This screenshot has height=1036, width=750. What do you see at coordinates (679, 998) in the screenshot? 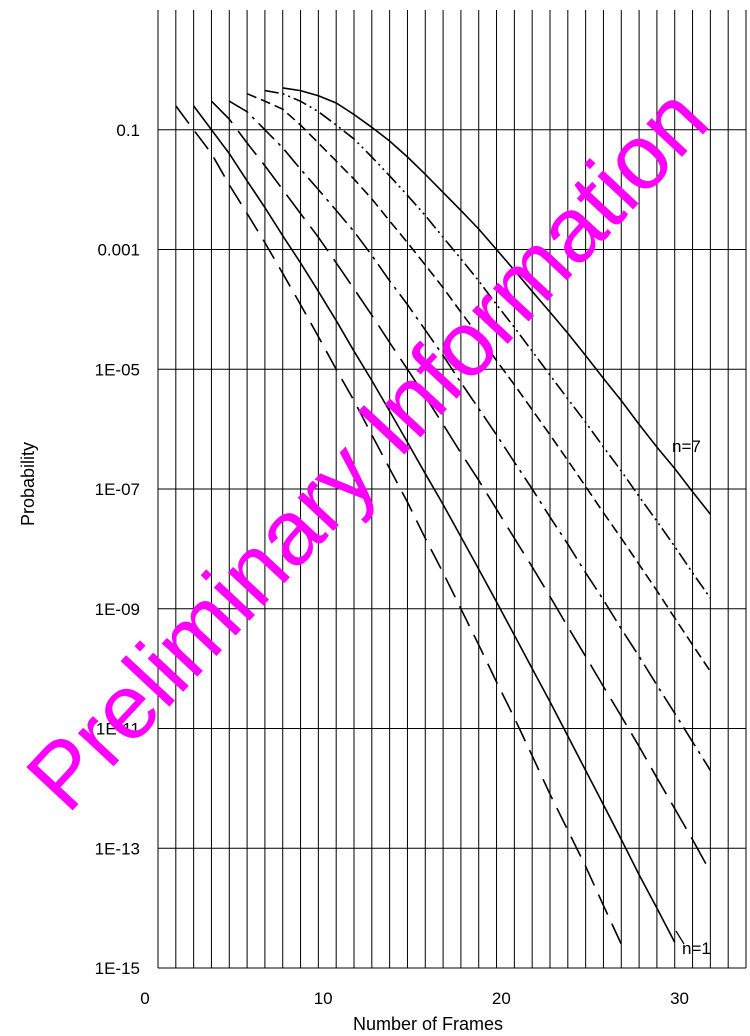
I see `x-tick-label: 30` at bounding box center [679, 998].